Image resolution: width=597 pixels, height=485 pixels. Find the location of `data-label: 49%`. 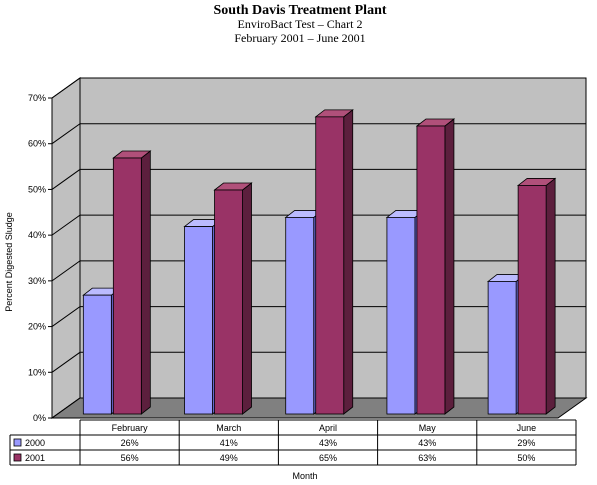

data-label: 49% is located at coordinates (229, 458).